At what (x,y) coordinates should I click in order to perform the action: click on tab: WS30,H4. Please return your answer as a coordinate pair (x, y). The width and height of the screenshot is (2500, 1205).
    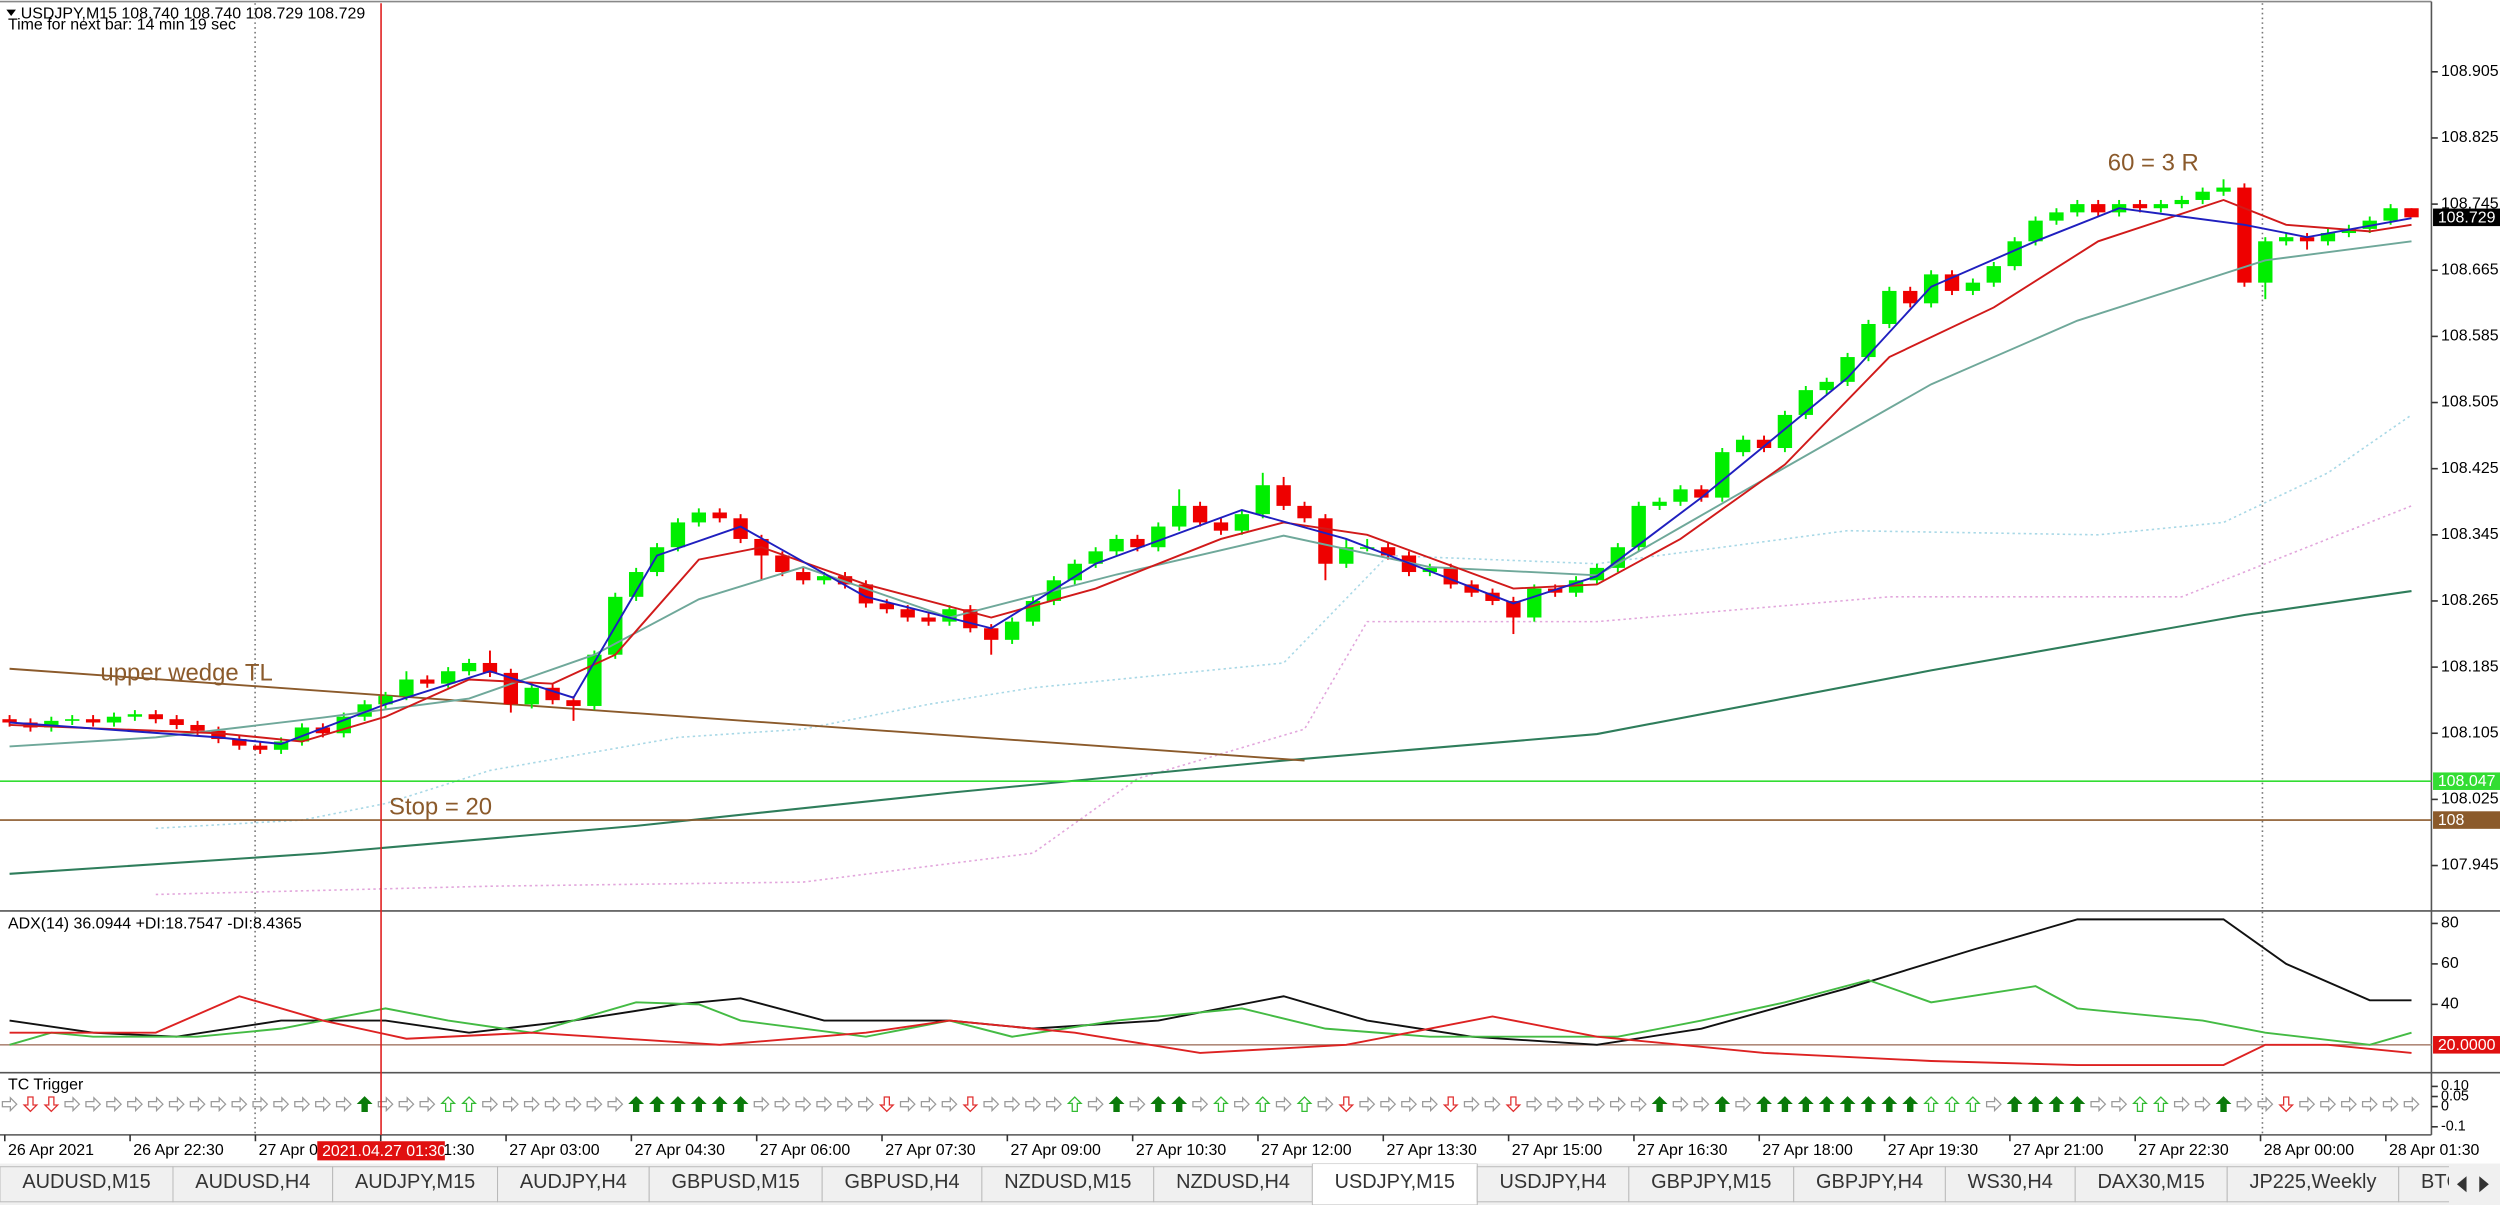
    Looking at the image, I should click on (2010, 1184).